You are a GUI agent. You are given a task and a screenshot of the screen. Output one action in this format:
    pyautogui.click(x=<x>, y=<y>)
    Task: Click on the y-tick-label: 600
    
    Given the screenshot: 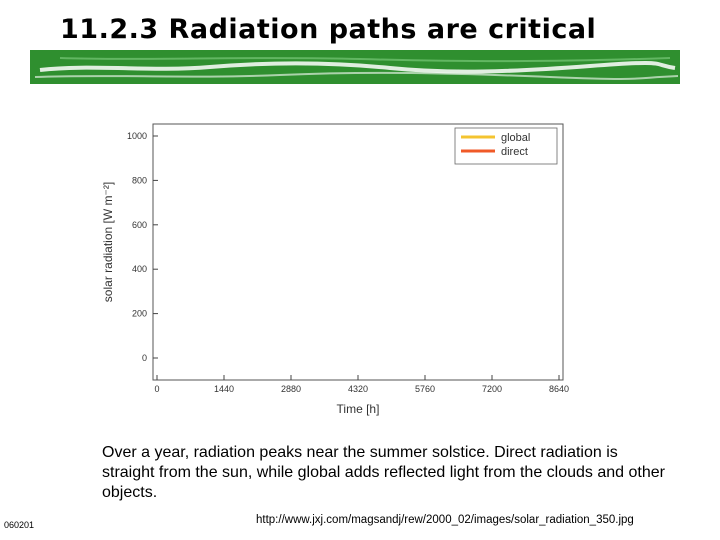 What is the action you would take?
    pyautogui.click(x=139, y=225)
    